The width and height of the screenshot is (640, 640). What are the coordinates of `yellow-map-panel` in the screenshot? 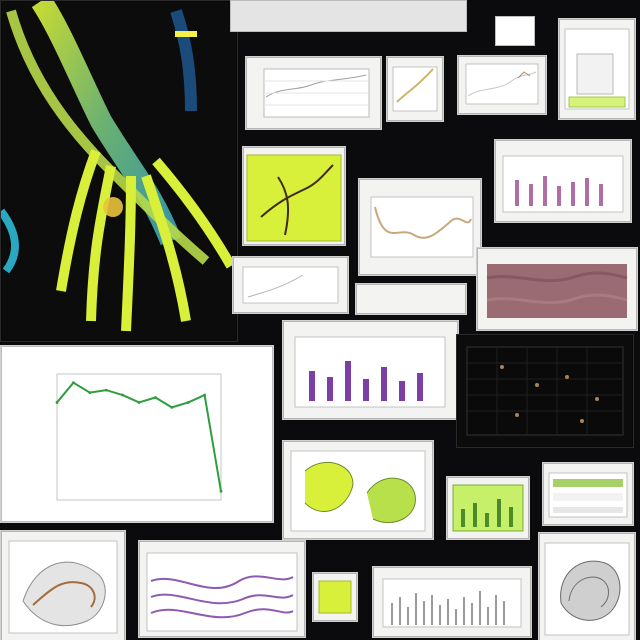 It's located at (294, 196).